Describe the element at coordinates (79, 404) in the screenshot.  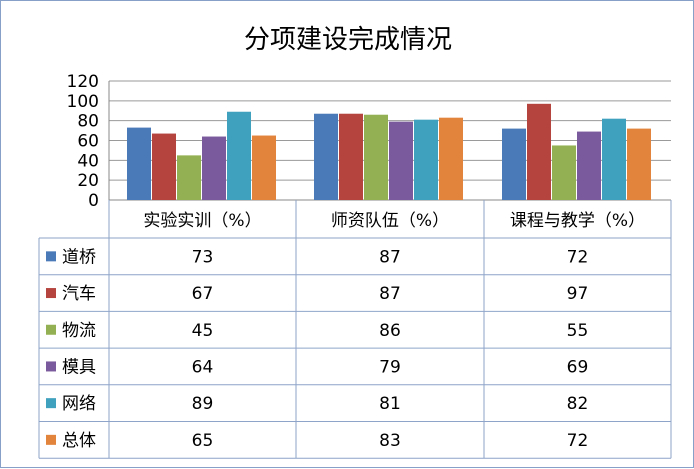
I see `legend-label: 网络` at that location.